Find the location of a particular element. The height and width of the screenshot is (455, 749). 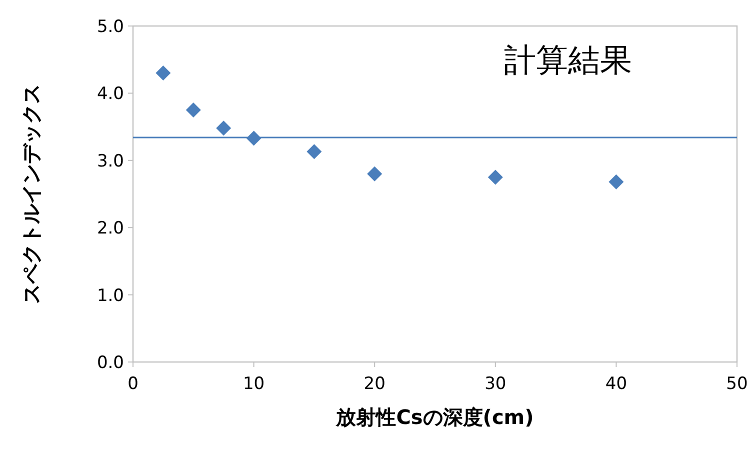

annotation: 計算結果 is located at coordinates (568, 60).